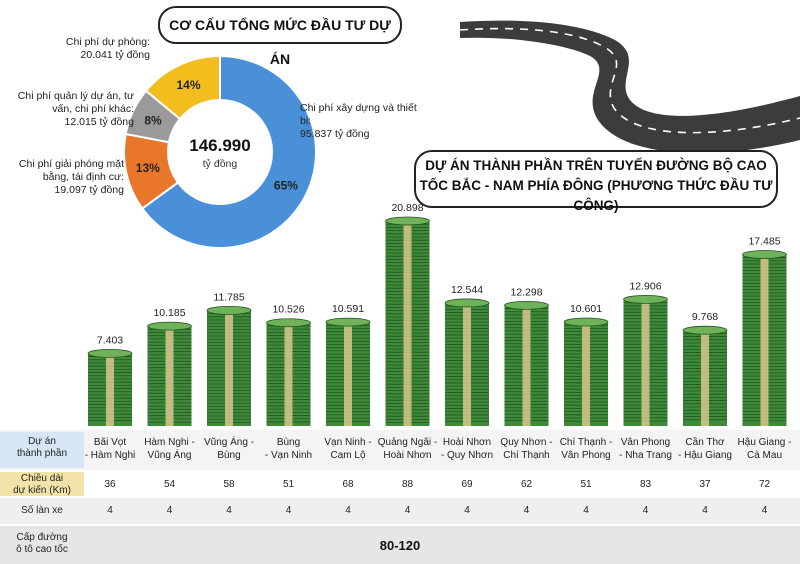 This screenshot has width=800, height=564. What do you see at coordinates (629, 87) in the screenshot?
I see `road-illustration` at bounding box center [629, 87].